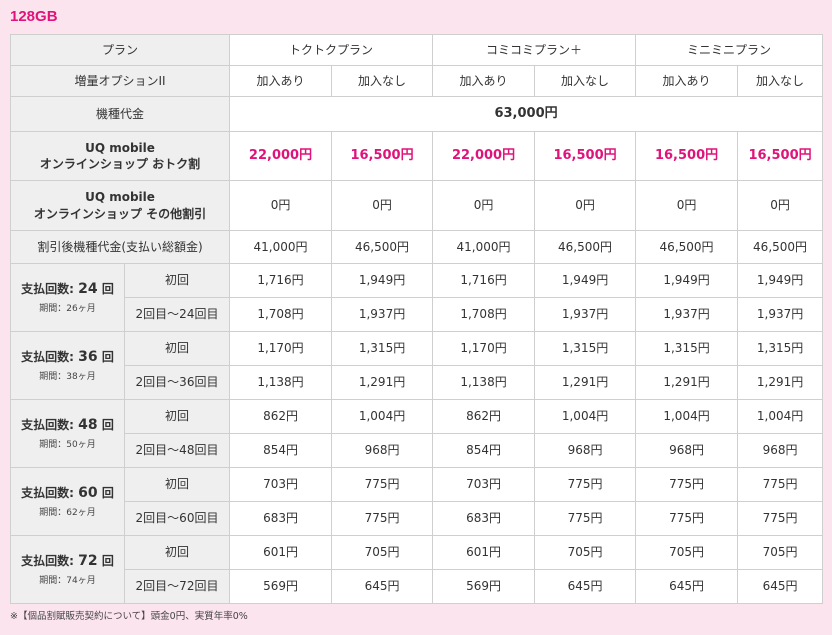  What do you see at coordinates (120, 147) in the screenshot?
I see `otoku-label-line1: UQ mobile` at bounding box center [120, 147].